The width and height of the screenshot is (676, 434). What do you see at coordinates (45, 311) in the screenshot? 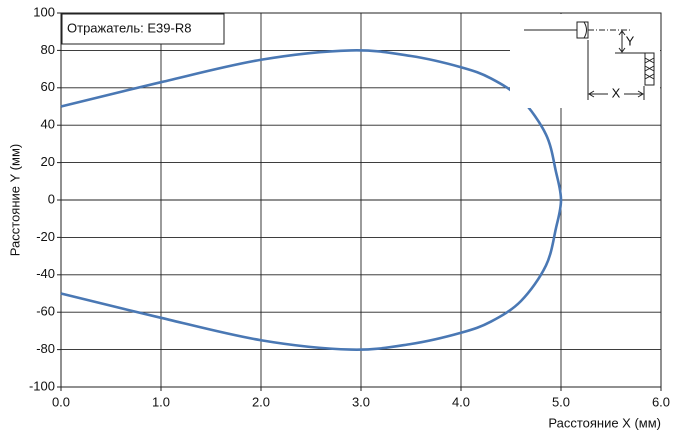
I see `y-tick-label: -60` at bounding box center [45, 311].